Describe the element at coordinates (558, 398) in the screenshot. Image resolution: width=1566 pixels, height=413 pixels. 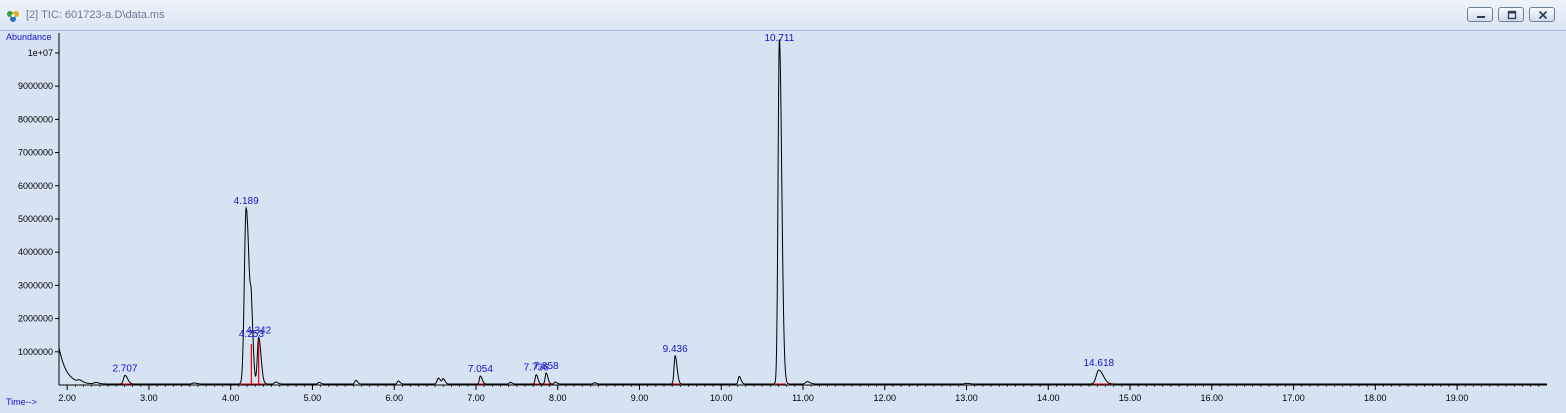
I see `x-tick-label: 8.00` at that location.